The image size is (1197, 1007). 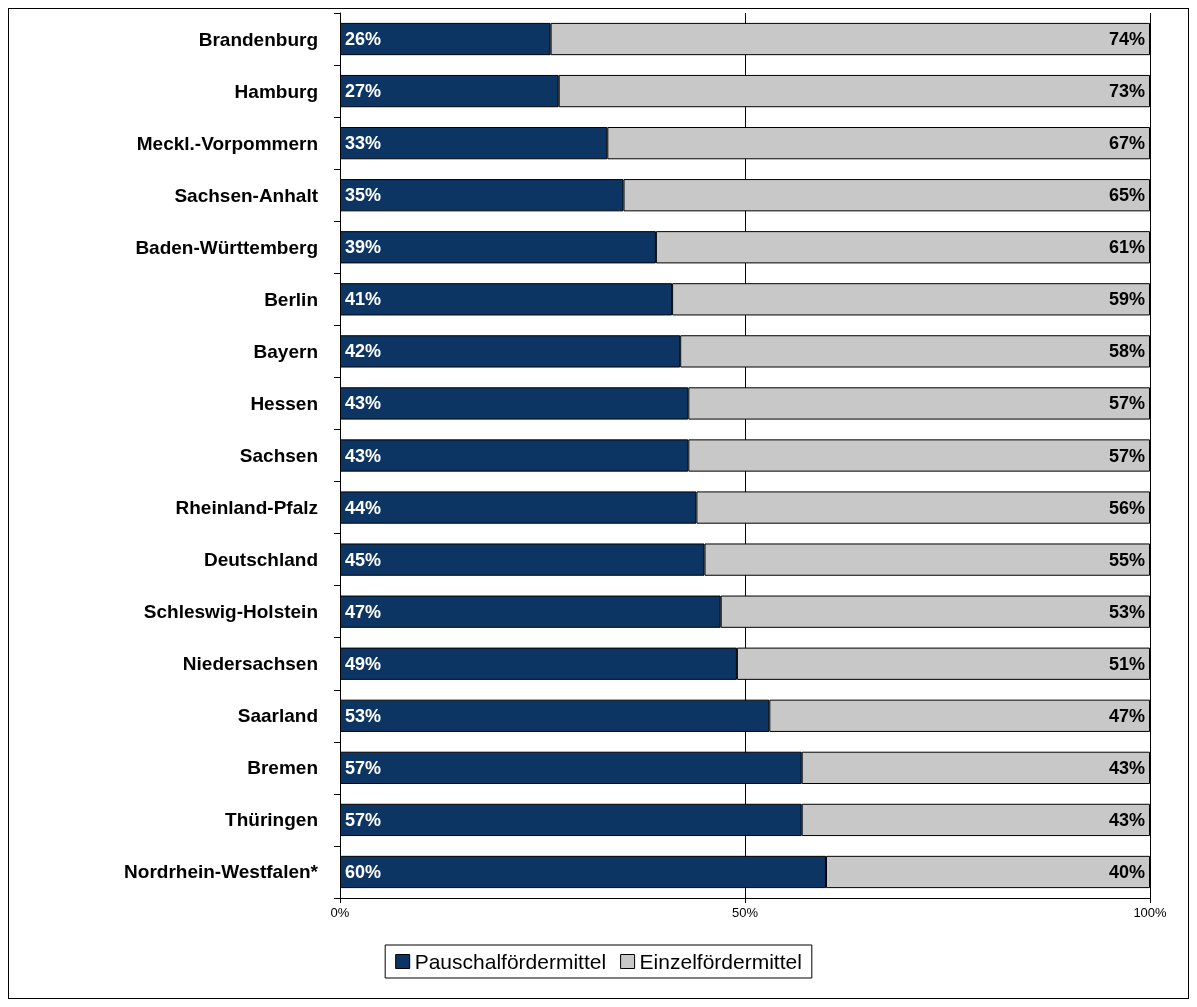 I want to click on data-label: 73%, so click(x=1126, y=91).